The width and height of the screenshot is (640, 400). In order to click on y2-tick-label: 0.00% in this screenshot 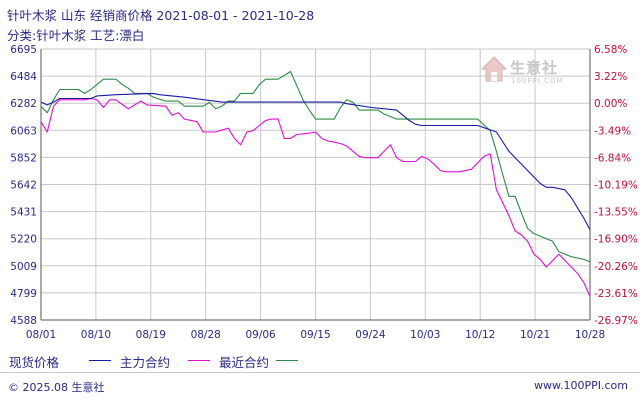, I will do `click(610, 104)`.